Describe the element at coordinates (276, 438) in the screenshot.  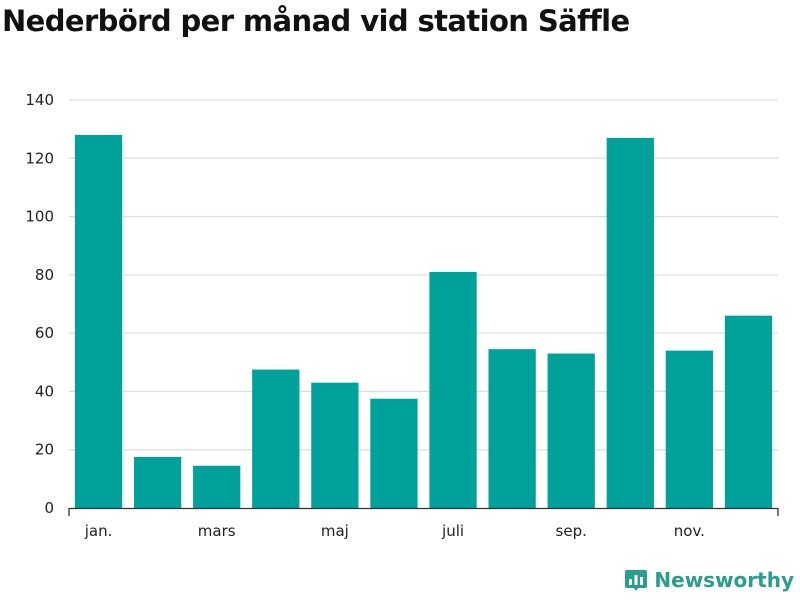
I see `bar-apr` at that location.